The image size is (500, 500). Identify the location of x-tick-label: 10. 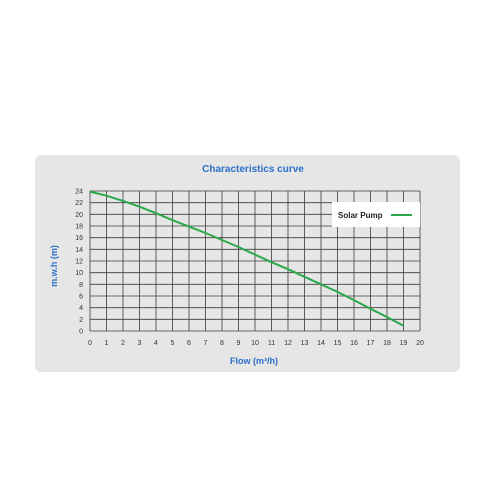
(255, 343).